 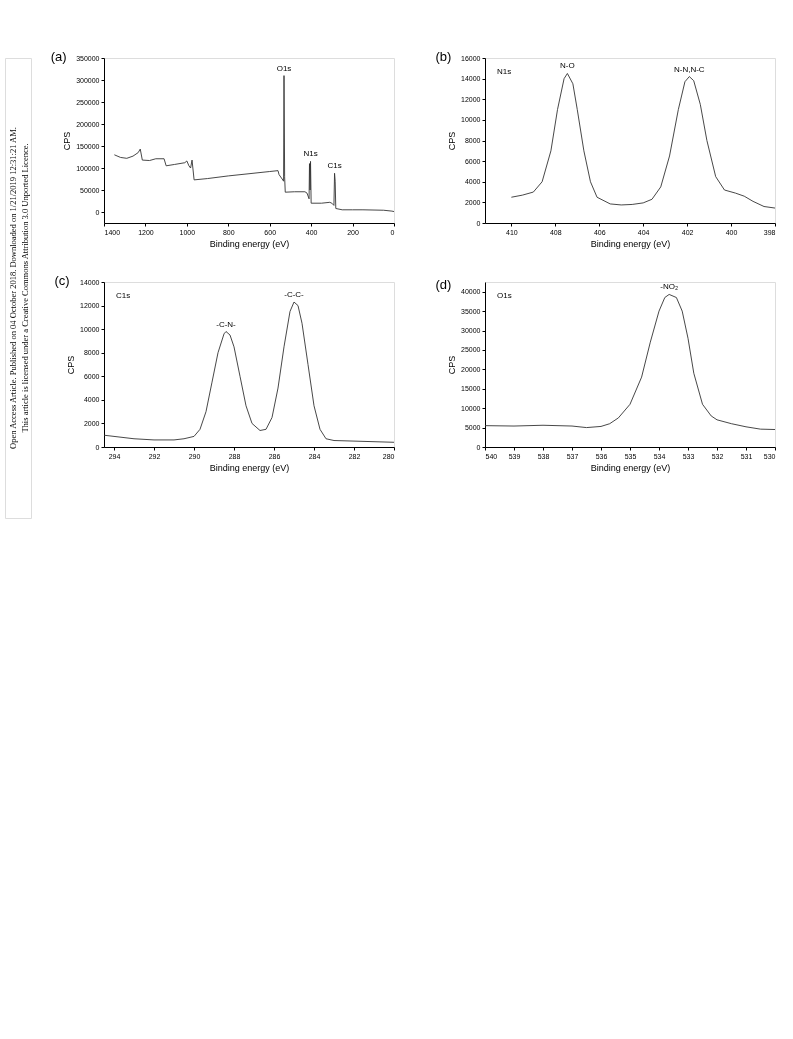 I want to click on chart-title: (b), so click(x=443, y=56).